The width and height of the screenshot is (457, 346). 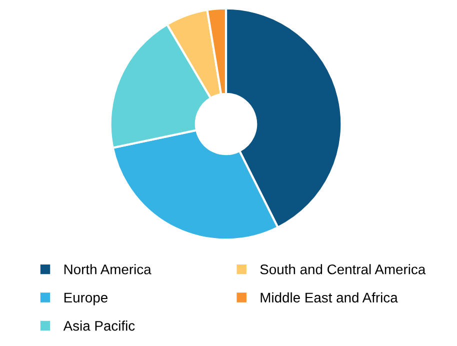 I want to click on legend-label: South and Central America, so click(x=343, y=269).